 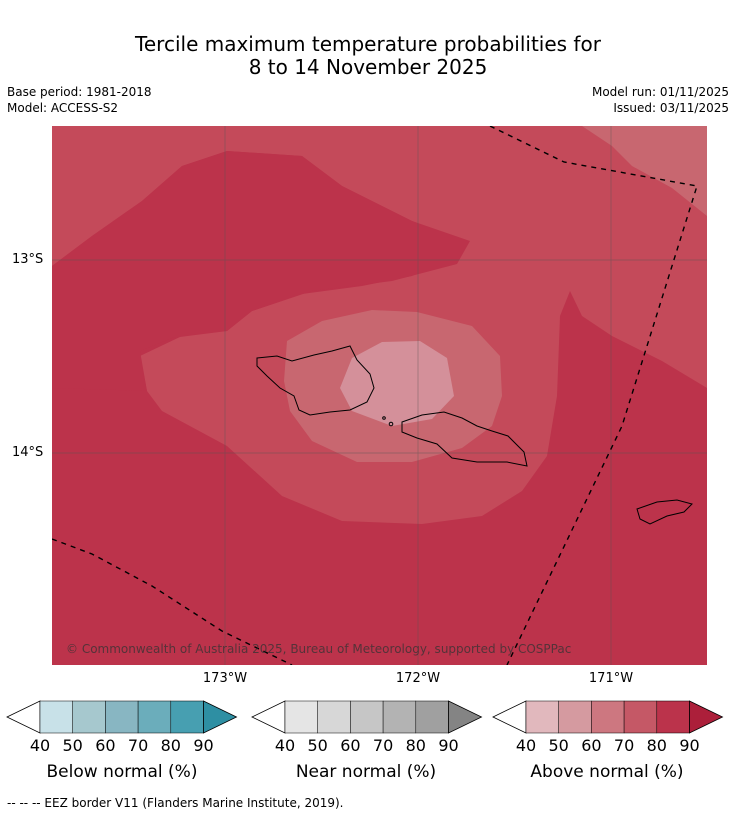 What do you see at coordinates (366, 772) in the screenshot?
I see `colorbar-title-near: Near normal (%)` at bounding box center [366, 772].